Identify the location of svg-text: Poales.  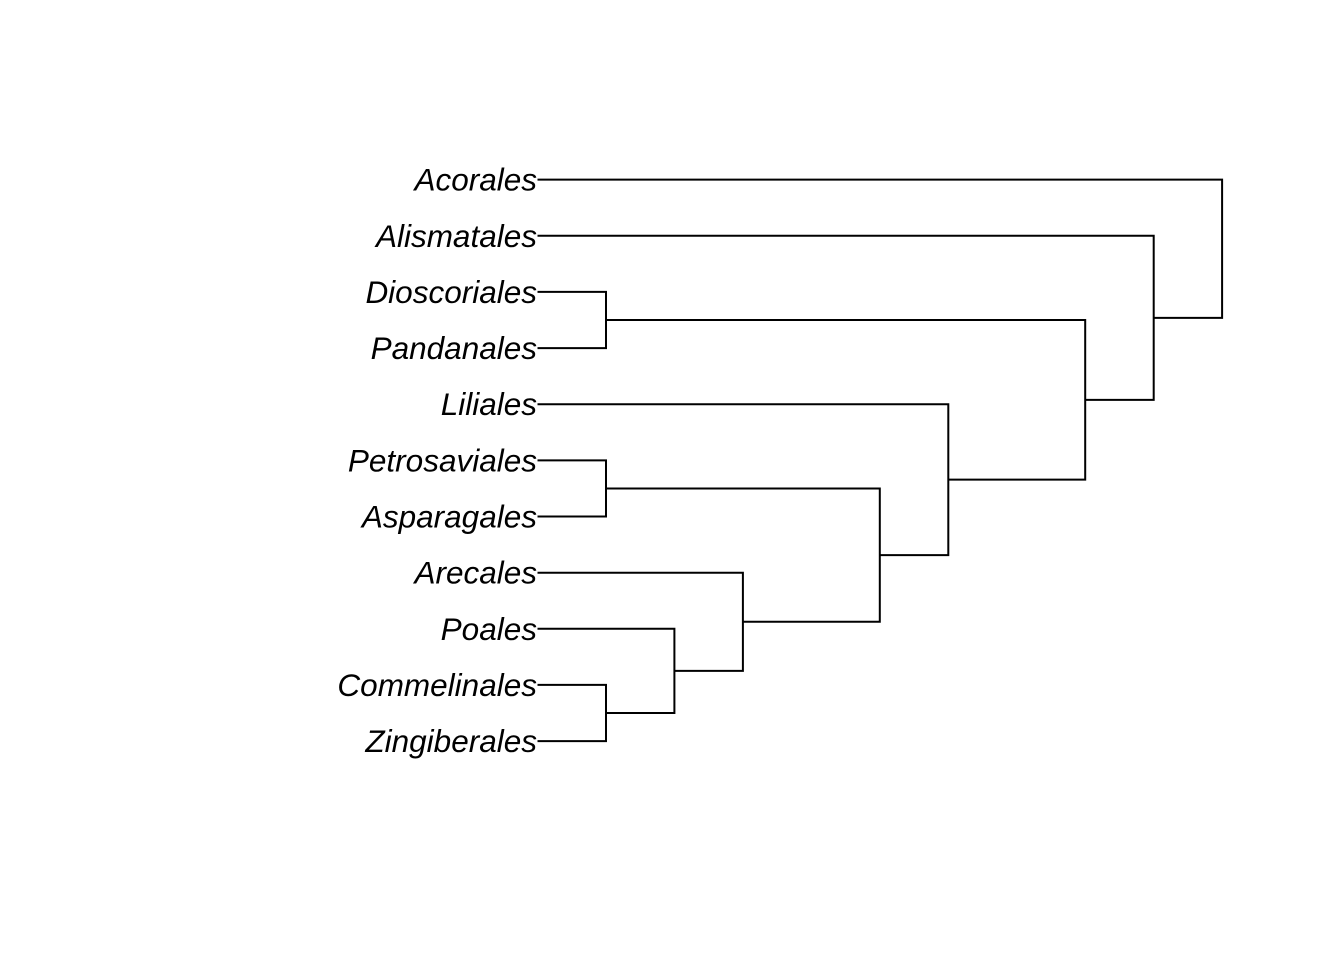
(489, 629).